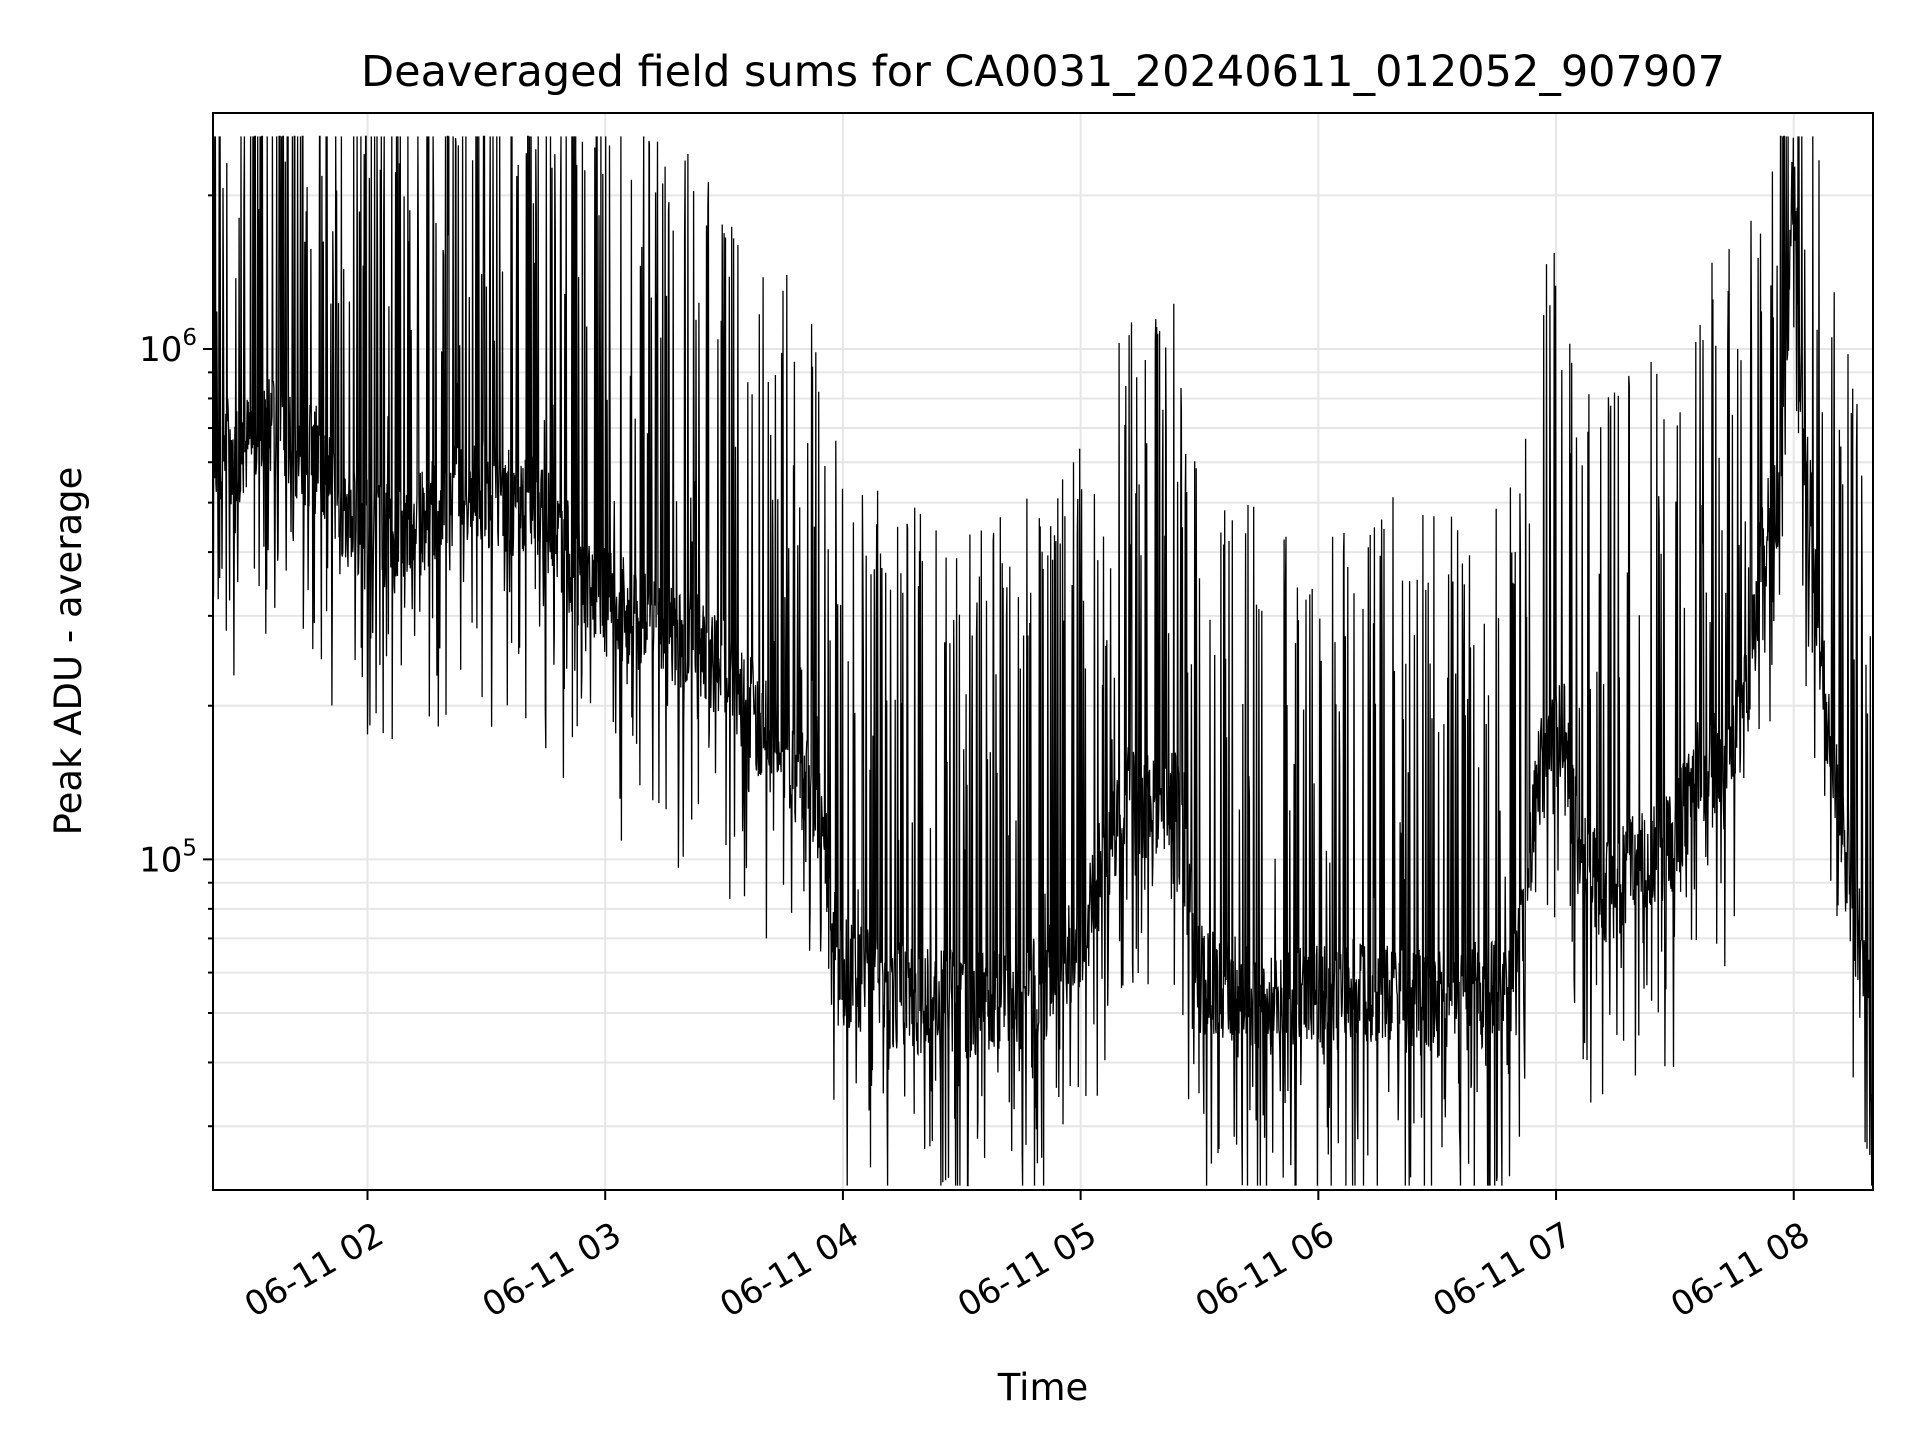 This screenshot has width=1920, height=1440. I want to click on x-tick-label: 06-11 08, so click(1740, 1270).